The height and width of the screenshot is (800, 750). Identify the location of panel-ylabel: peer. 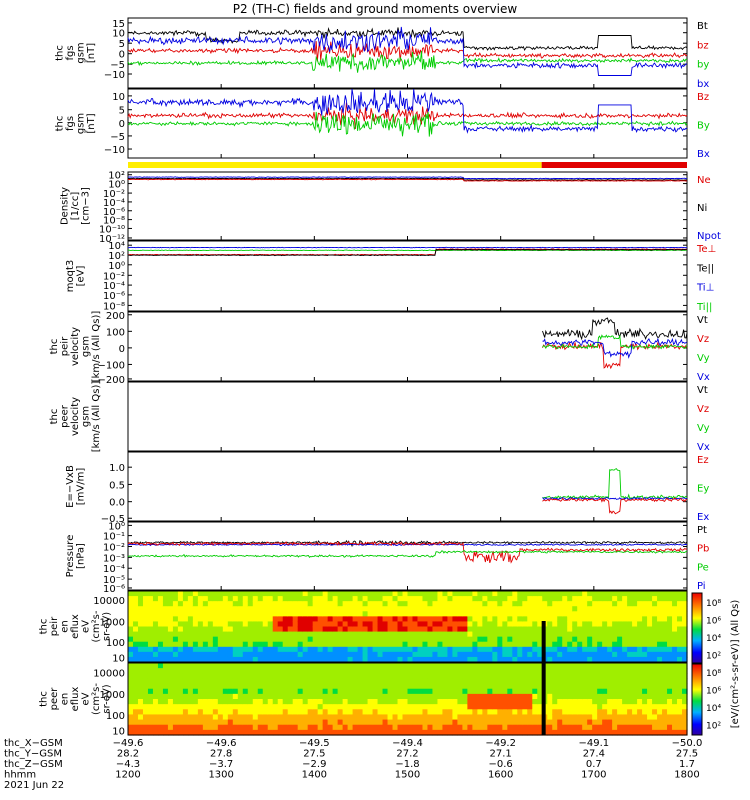
(65, 416).